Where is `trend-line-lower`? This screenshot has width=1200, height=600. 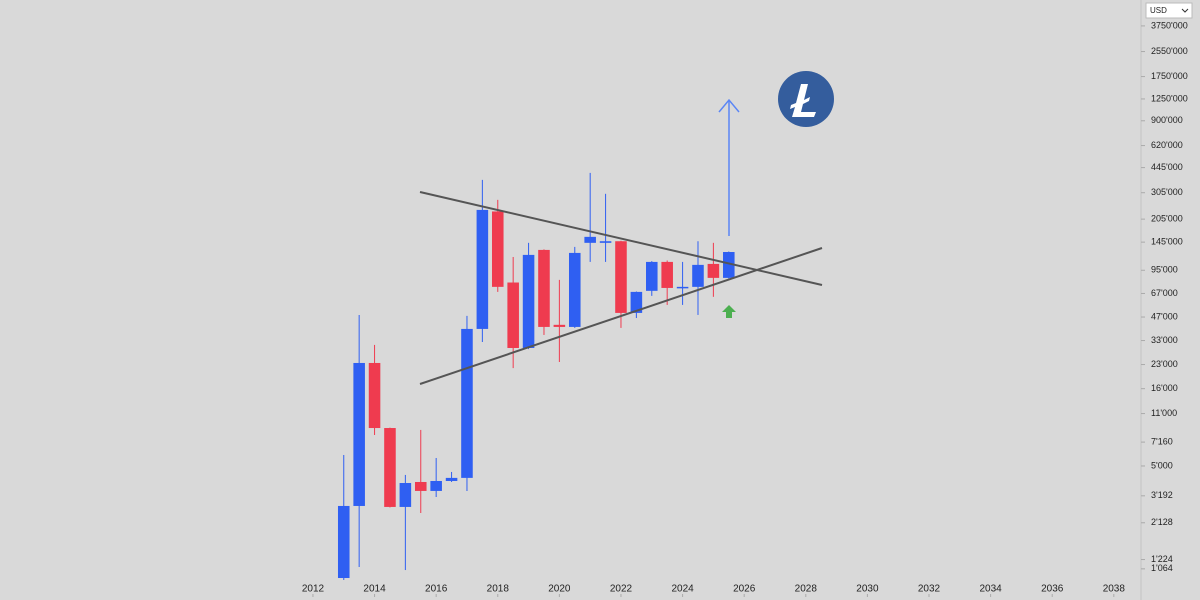
trend-line-lower is located at coordinates (621, 316).